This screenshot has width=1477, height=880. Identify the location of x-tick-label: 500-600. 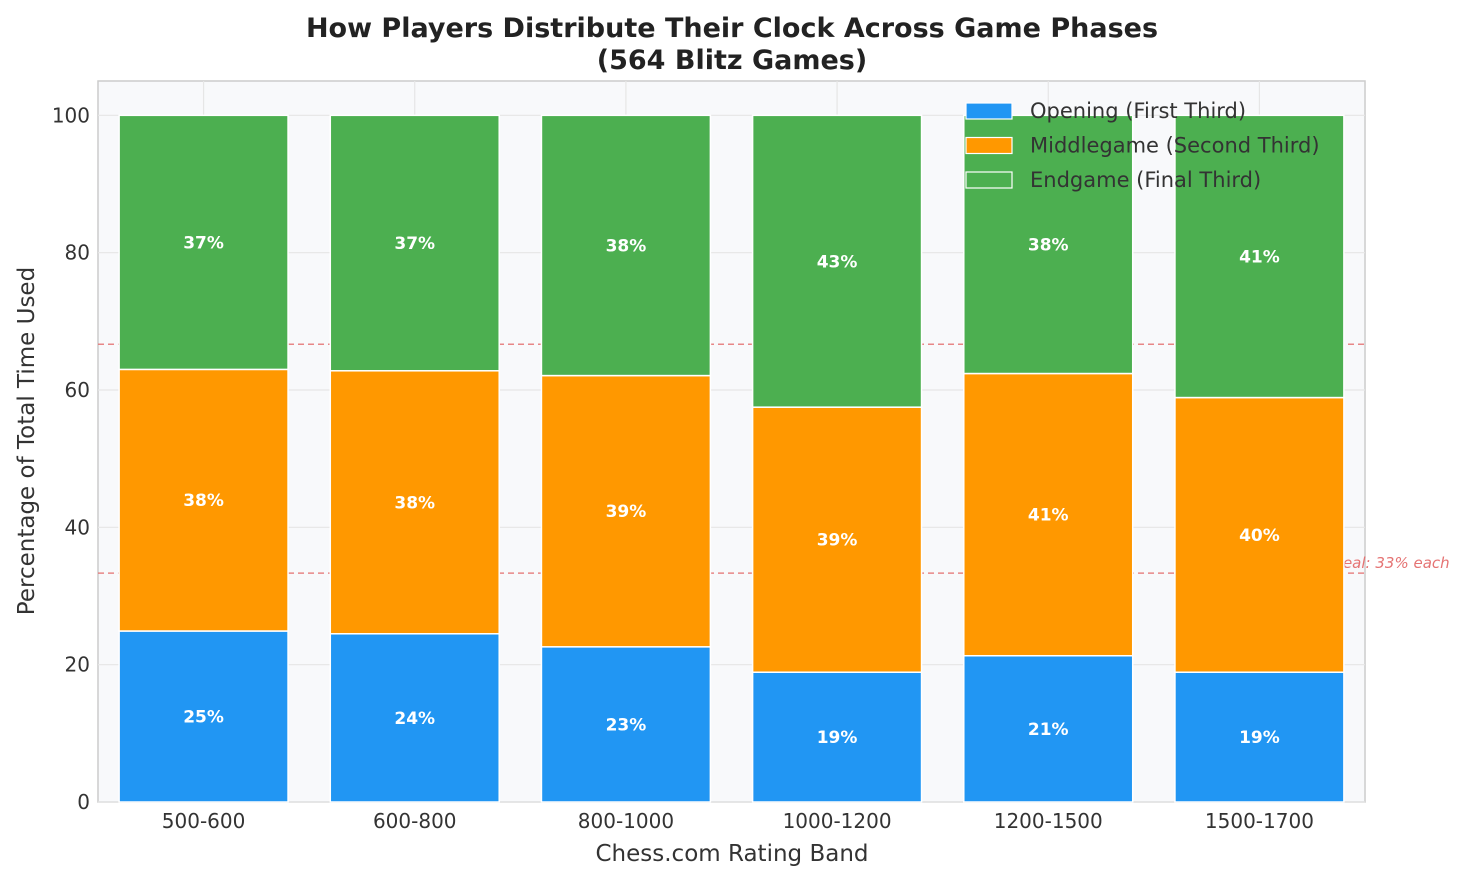
(204, 821).